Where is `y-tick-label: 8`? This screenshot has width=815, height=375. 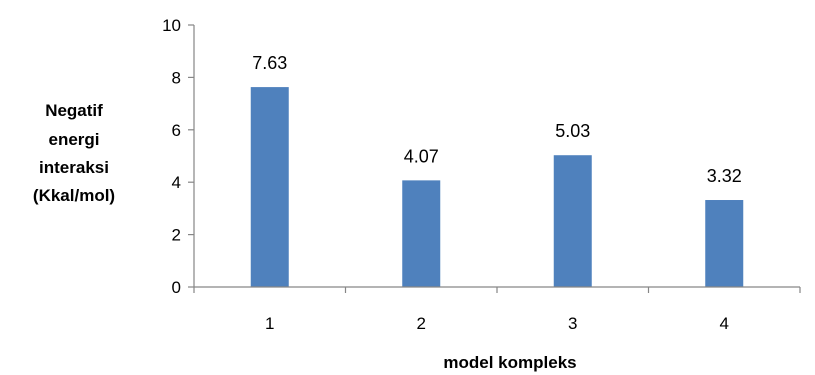
y-tick-label: 8 is located at coordinates (176, 77).